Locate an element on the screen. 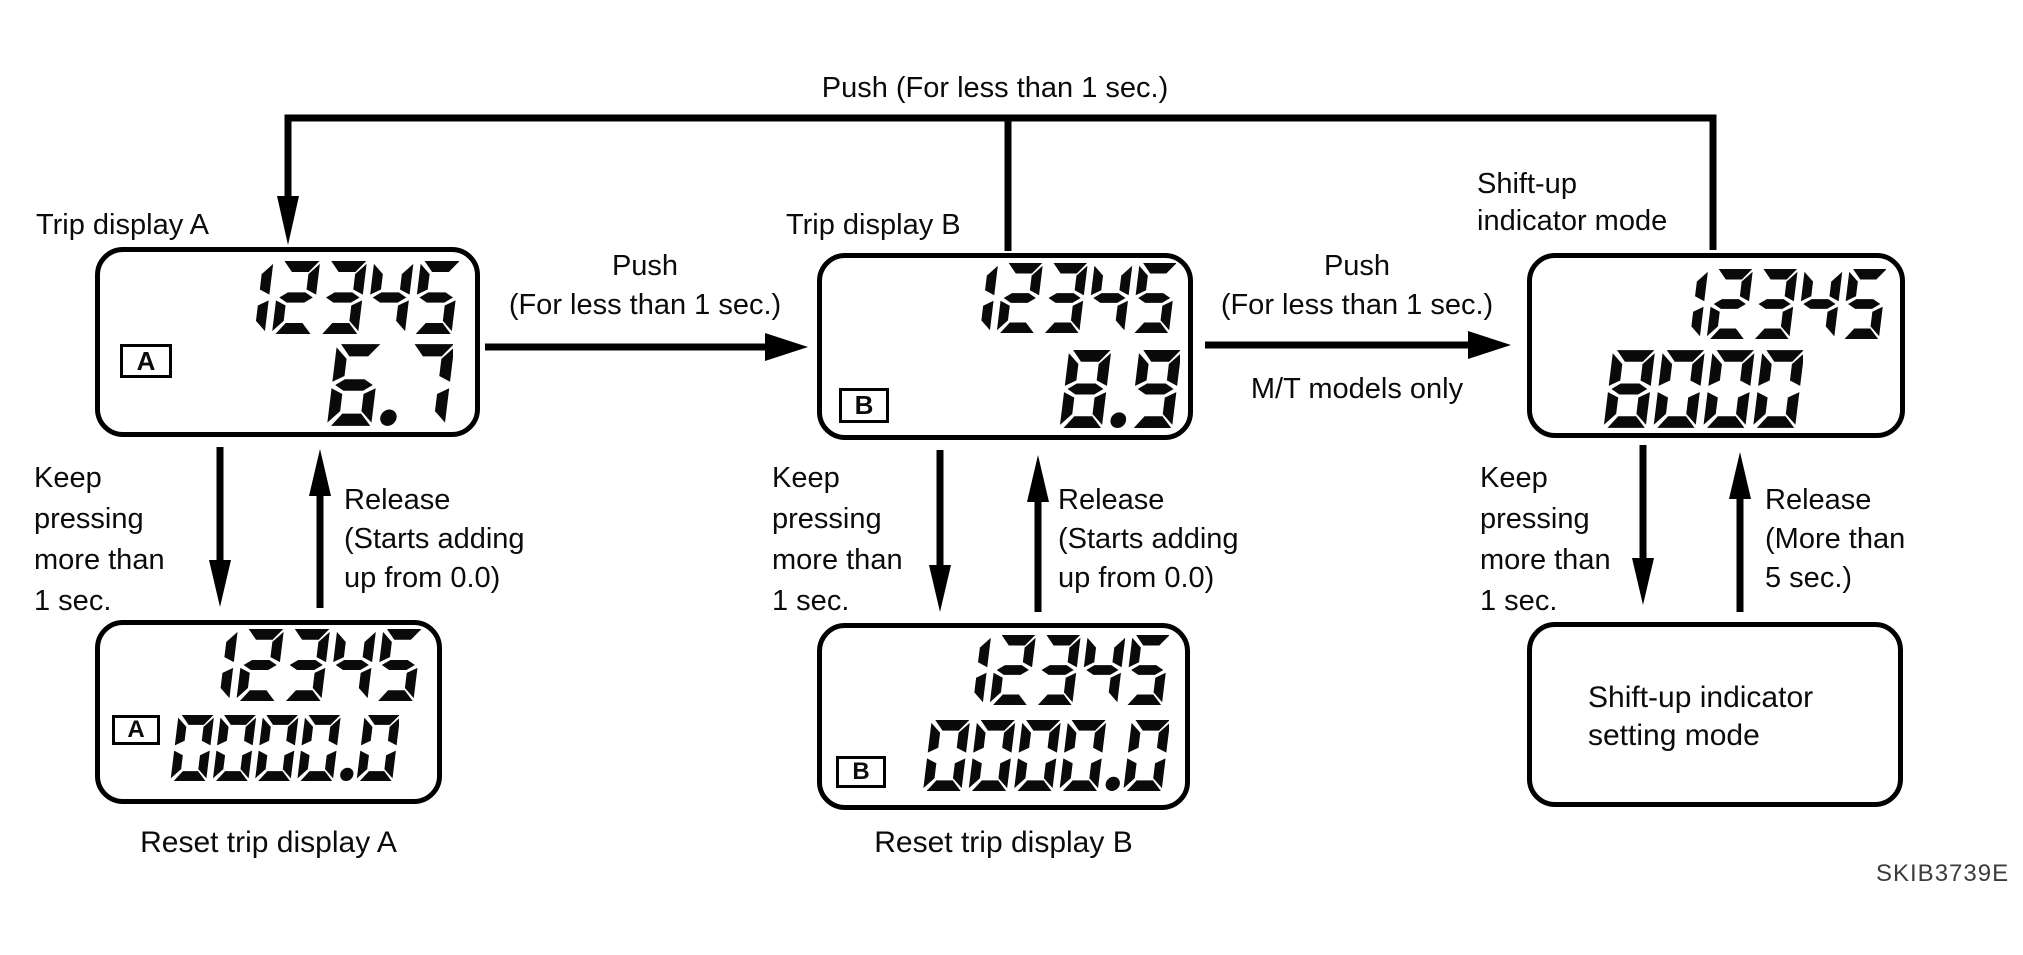  reset-b-value is located at coordinates (1042, 755).